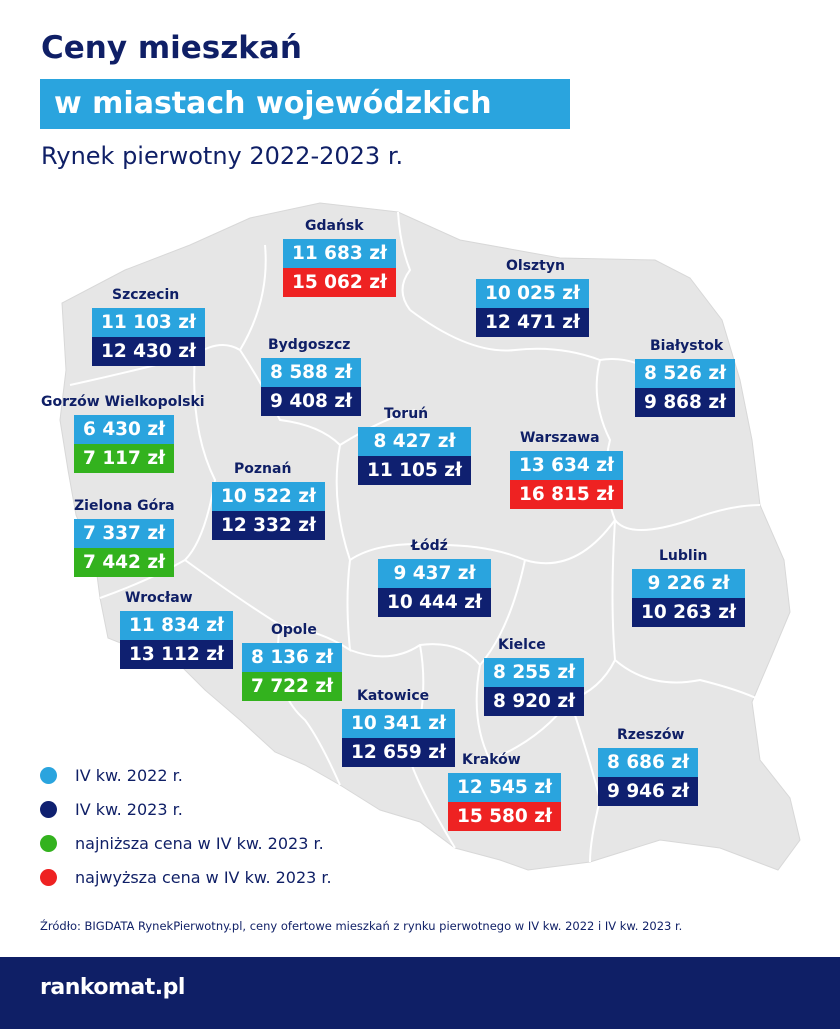 The width and height of the screenshot is (840, 1029). I want to click on price-2023: 15 062 zł, so click(339, 282).